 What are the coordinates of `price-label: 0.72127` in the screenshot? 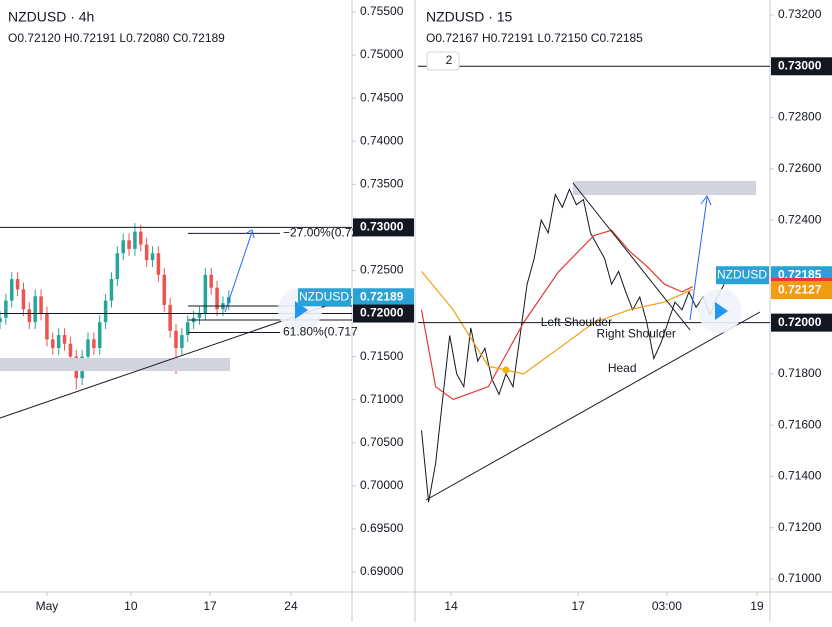 It's located at (800, 289).